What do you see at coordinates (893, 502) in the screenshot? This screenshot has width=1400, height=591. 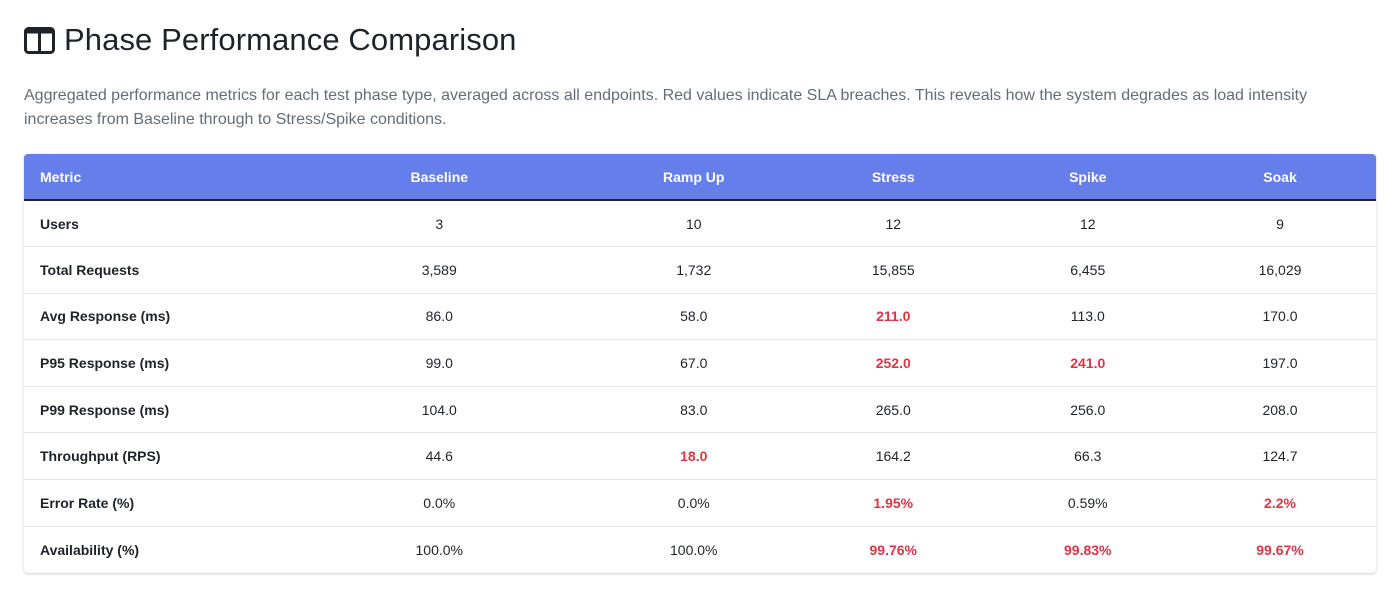 I see `cell-stress-sla-breach: 1.95%` at bounding box center [893, 502].